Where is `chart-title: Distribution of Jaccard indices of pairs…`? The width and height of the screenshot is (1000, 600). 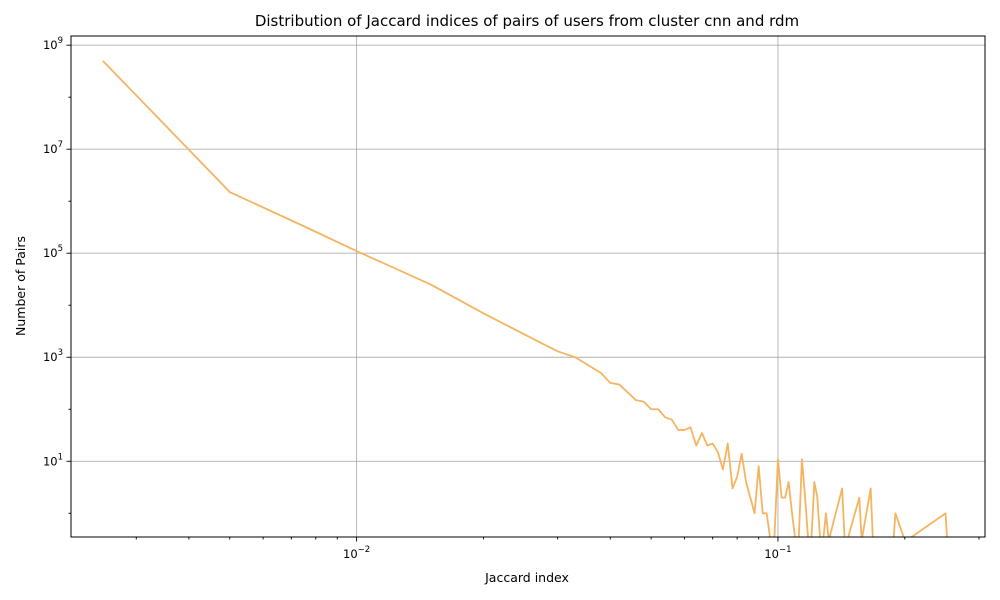 chart-title: Distribution of Jaccard indices of pairs… is located at coordinates (527, 21).